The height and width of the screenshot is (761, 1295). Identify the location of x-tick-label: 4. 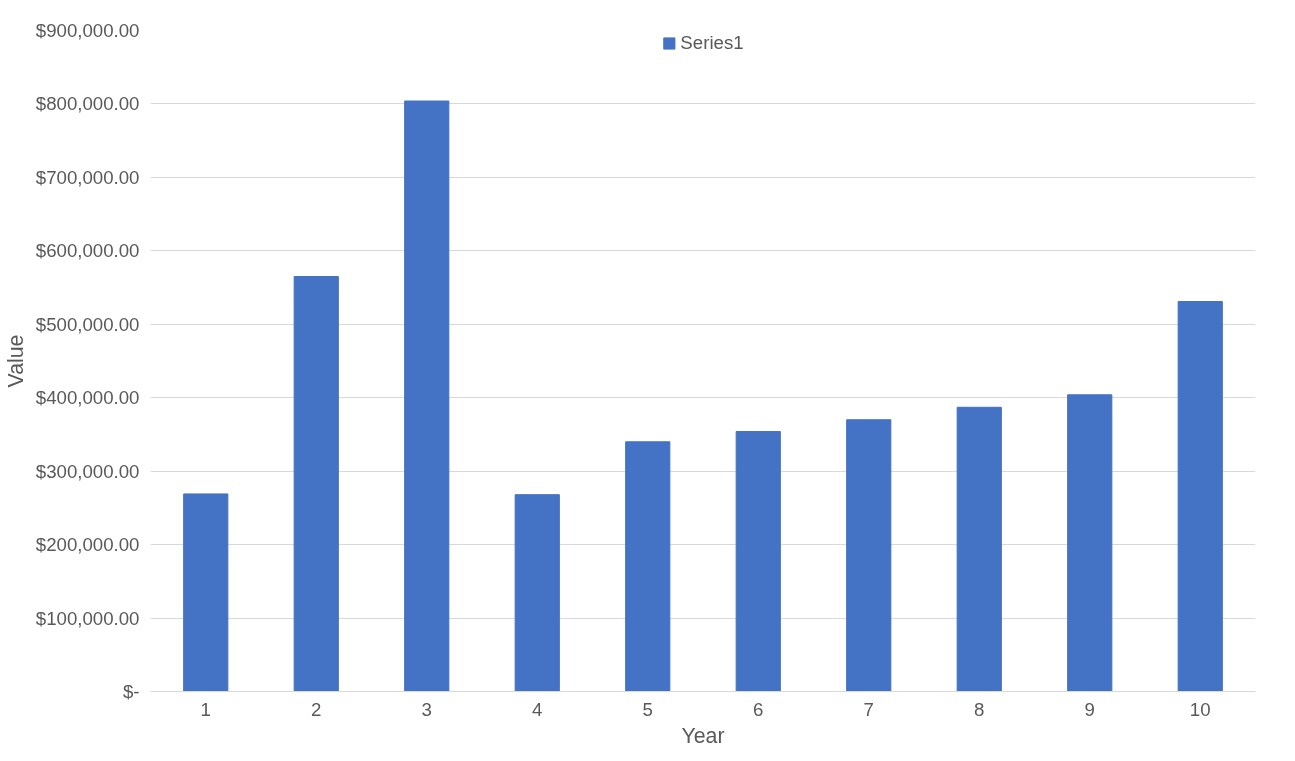
(537, 709).